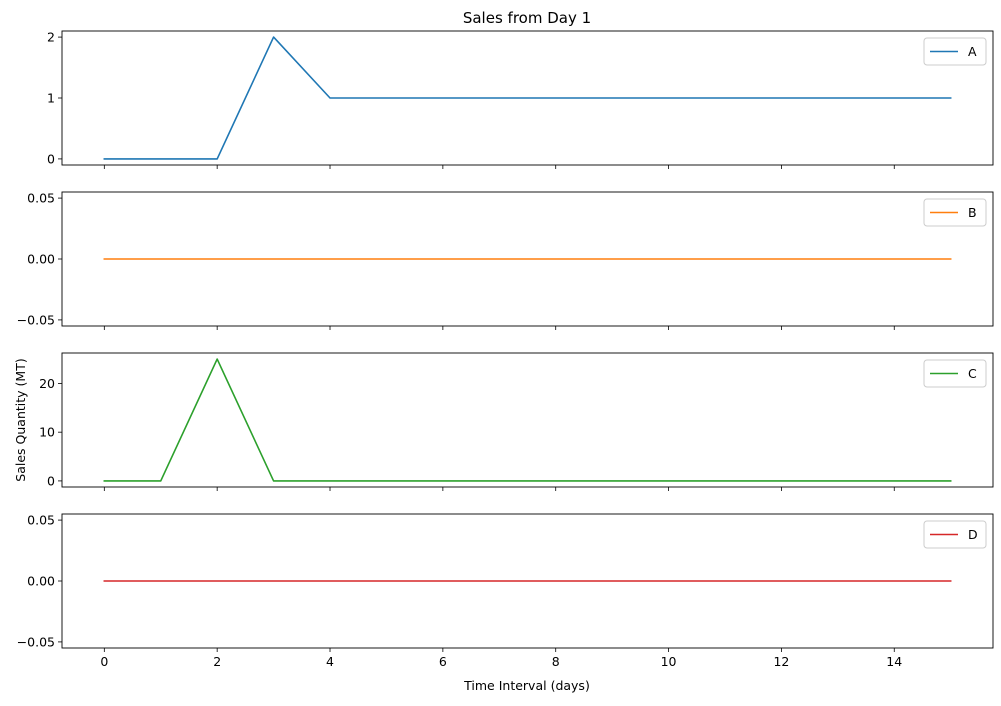 Image resolution: width=1001 pixels, height=706 pixels. I want to click on x-axis-label: Time Interval (days), so click(526, 685).